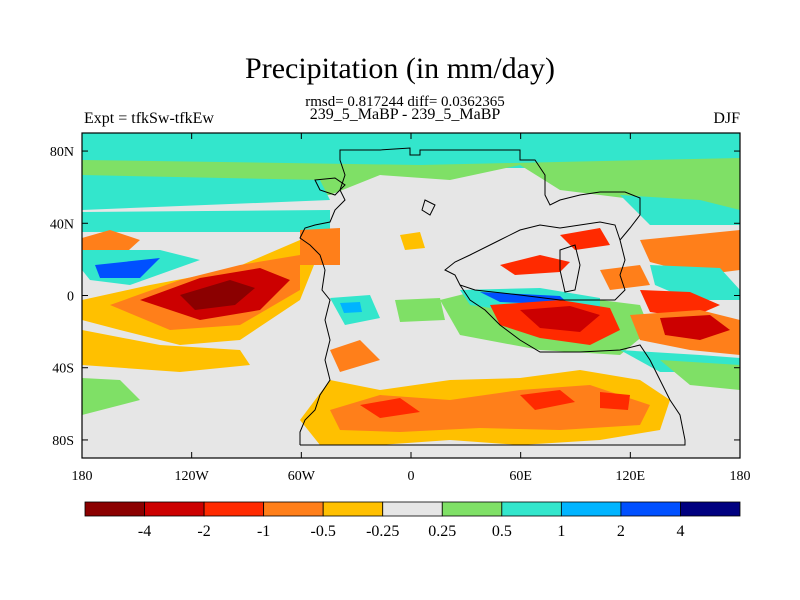 The image size is (800, 600). I want to click on center-label: 239_5_MaBP - 239_5_MaBP, so click(405, 114).